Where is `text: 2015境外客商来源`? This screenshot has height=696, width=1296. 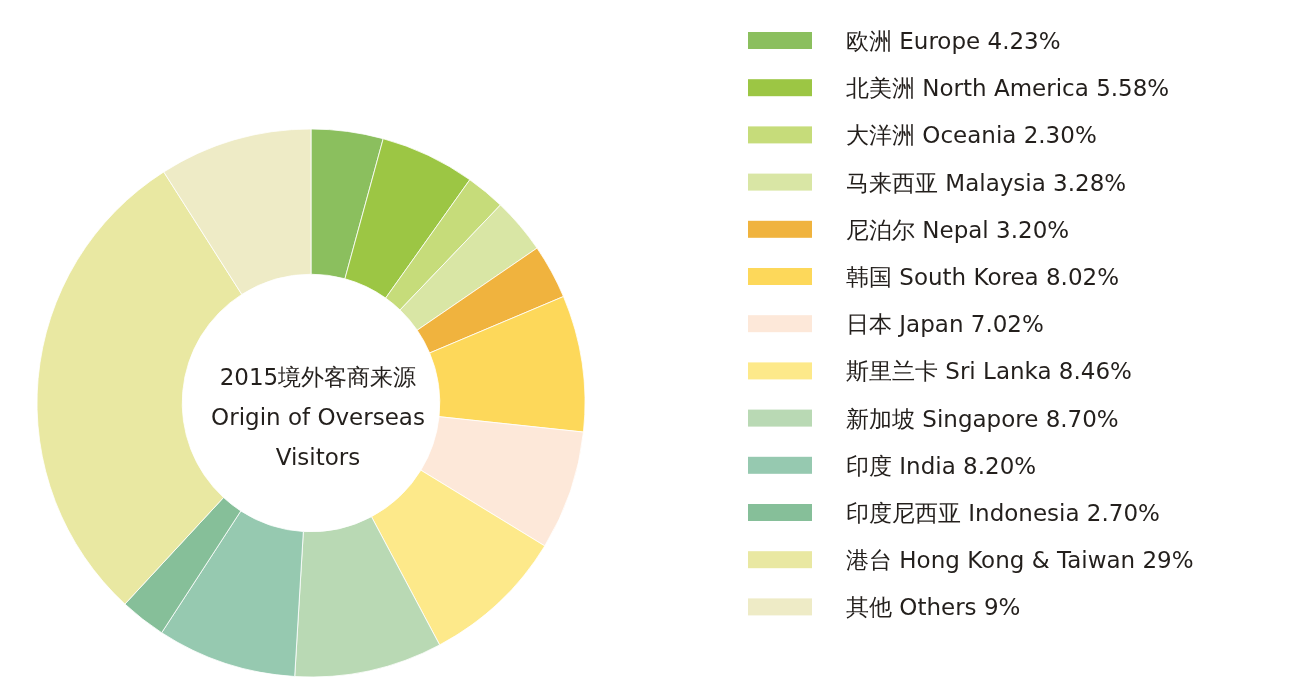 text: 2015境外客商来源 is located at coordinates (318, 377).